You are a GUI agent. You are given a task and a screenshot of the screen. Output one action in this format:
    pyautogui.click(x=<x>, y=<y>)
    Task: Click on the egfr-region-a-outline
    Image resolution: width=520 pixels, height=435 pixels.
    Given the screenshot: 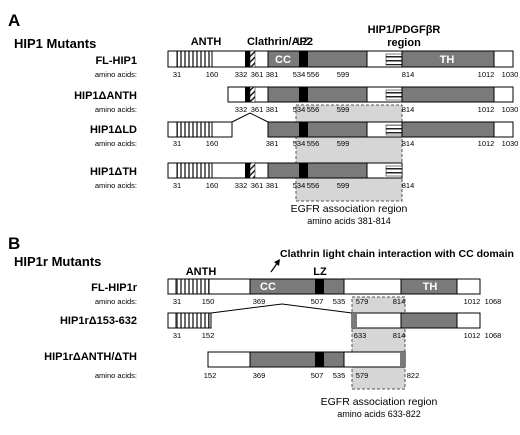 What is the action you would take?
    pyautogui.click(x=349, y=153)
    